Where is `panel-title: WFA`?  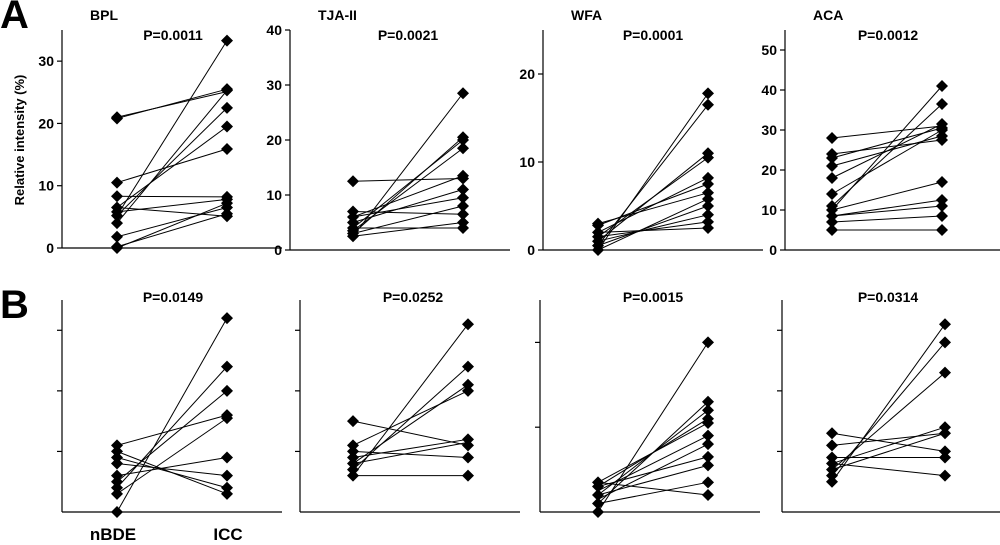
panel-title: WFA is located at coordinates (586, 15).